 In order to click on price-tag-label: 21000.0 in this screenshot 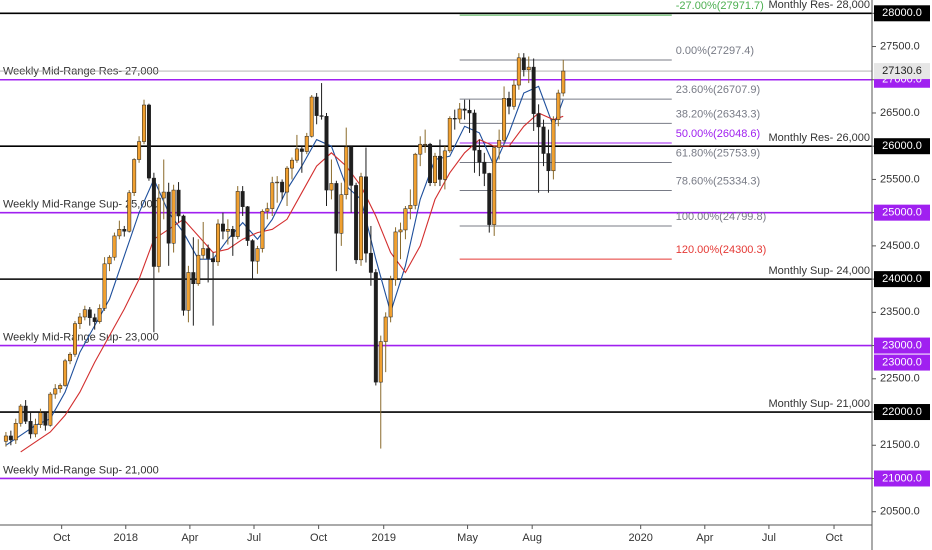, I will do `click(902, 478)`.